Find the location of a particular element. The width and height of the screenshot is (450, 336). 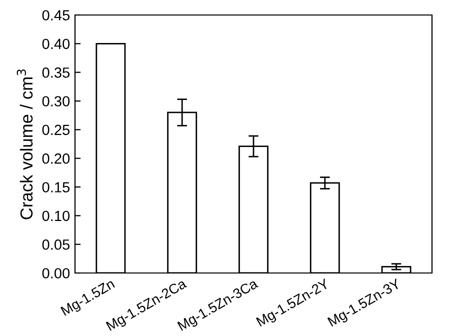

y-axis-title: Crack volume / cm$^{3}$ is located at coordinates (24, 144).